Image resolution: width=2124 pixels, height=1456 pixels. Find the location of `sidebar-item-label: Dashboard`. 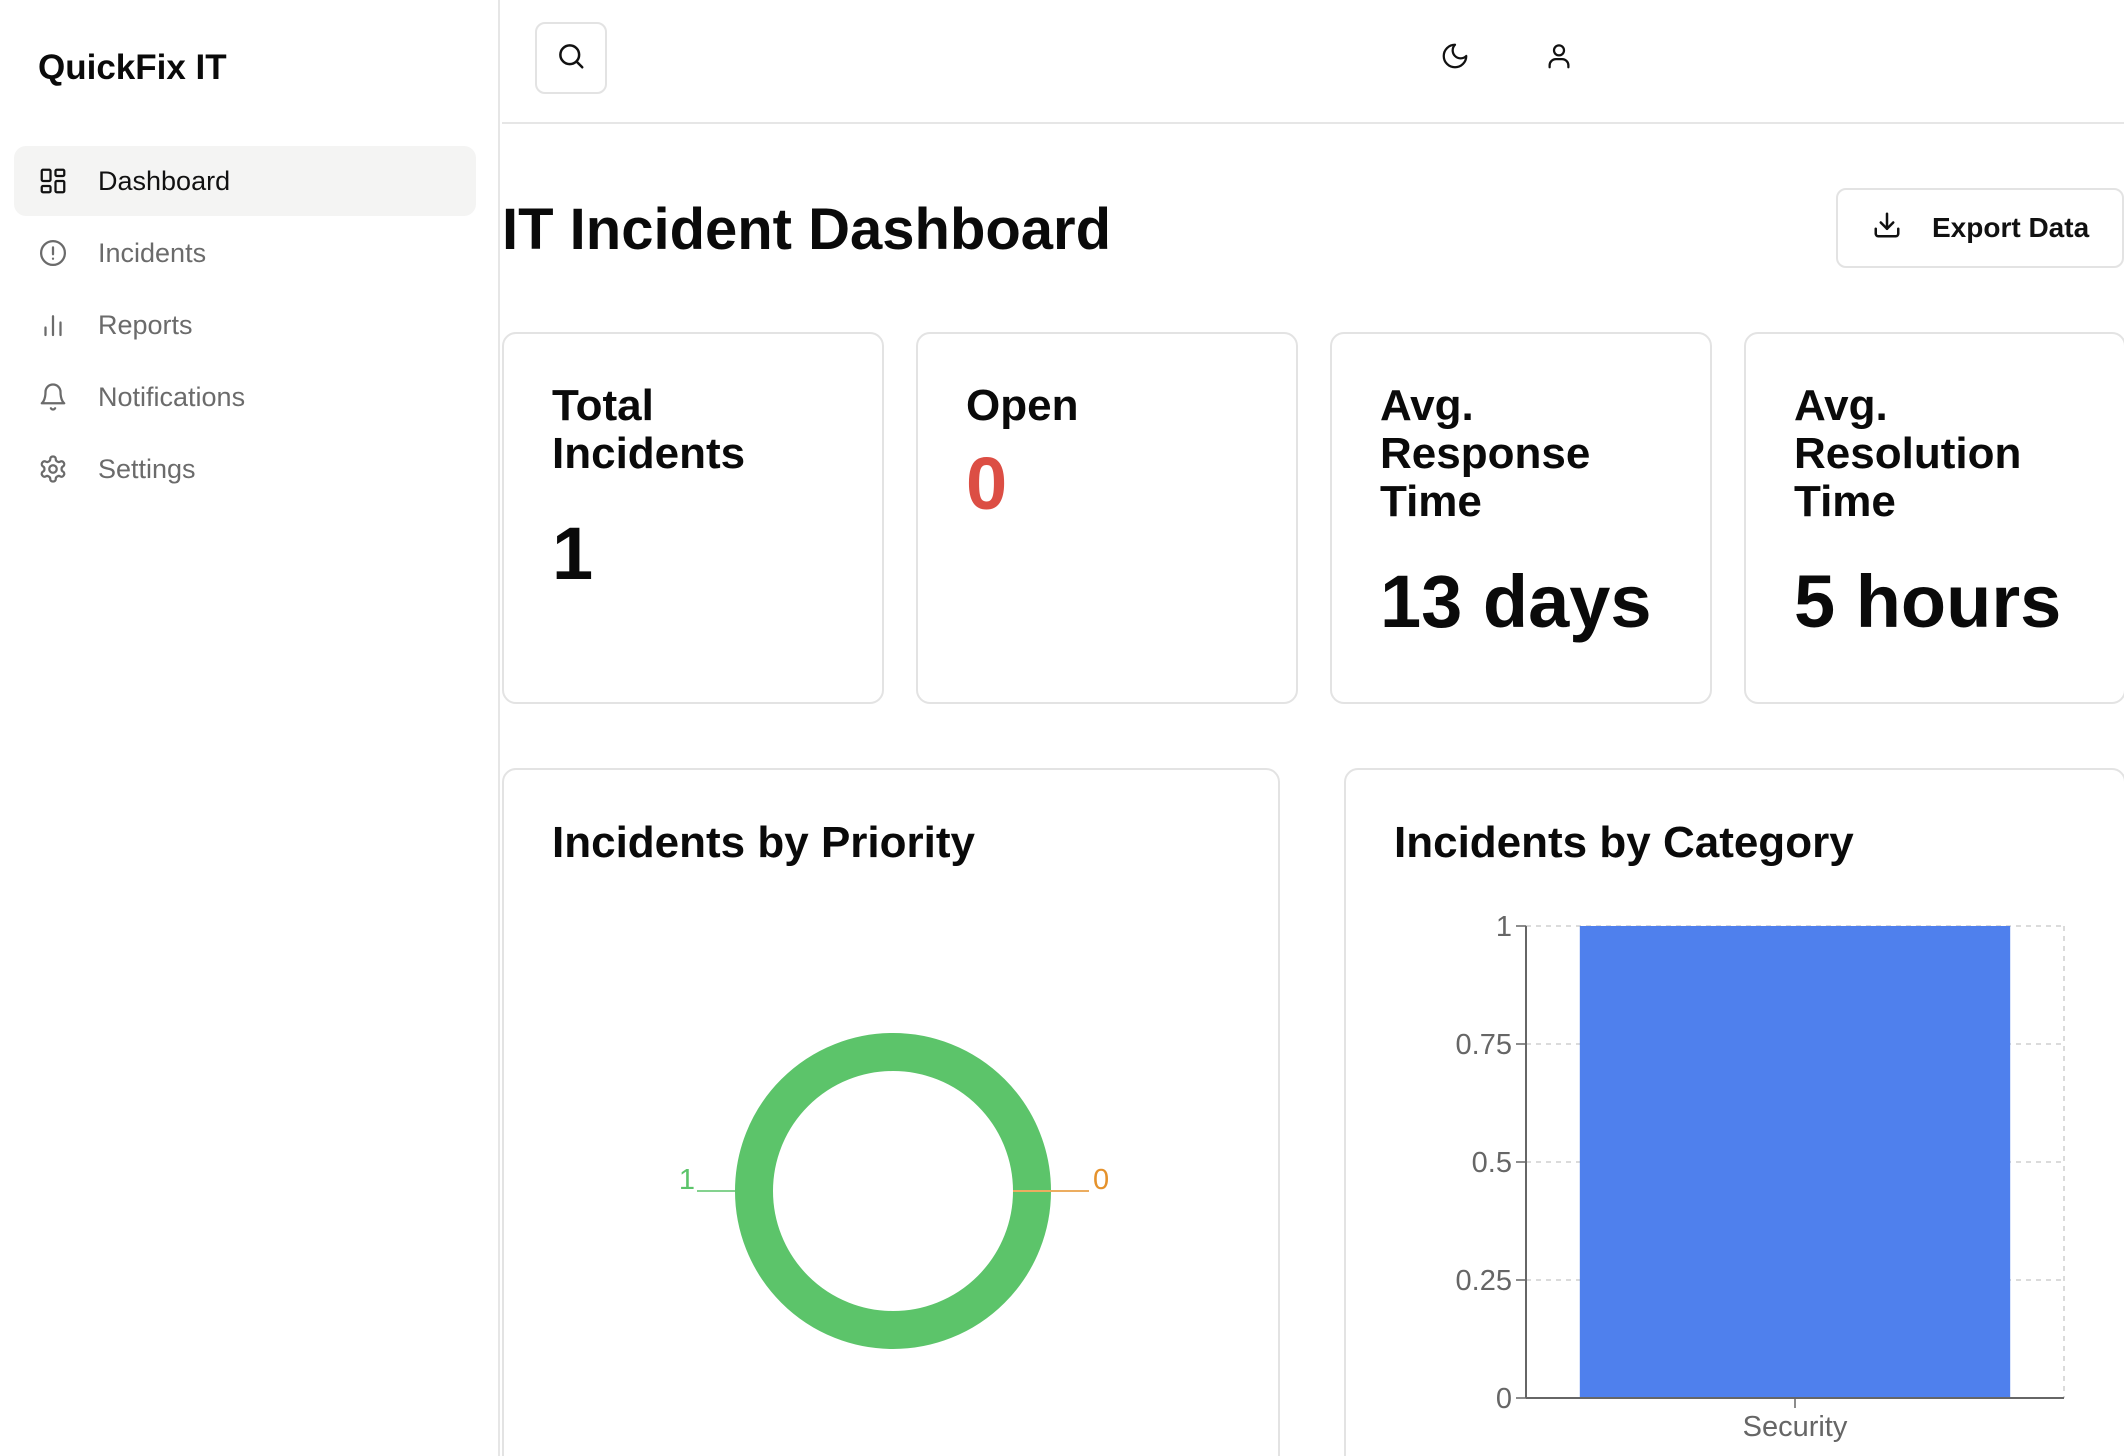

sidebar-item-label: Dashboard is located at coordinates (164, 180).